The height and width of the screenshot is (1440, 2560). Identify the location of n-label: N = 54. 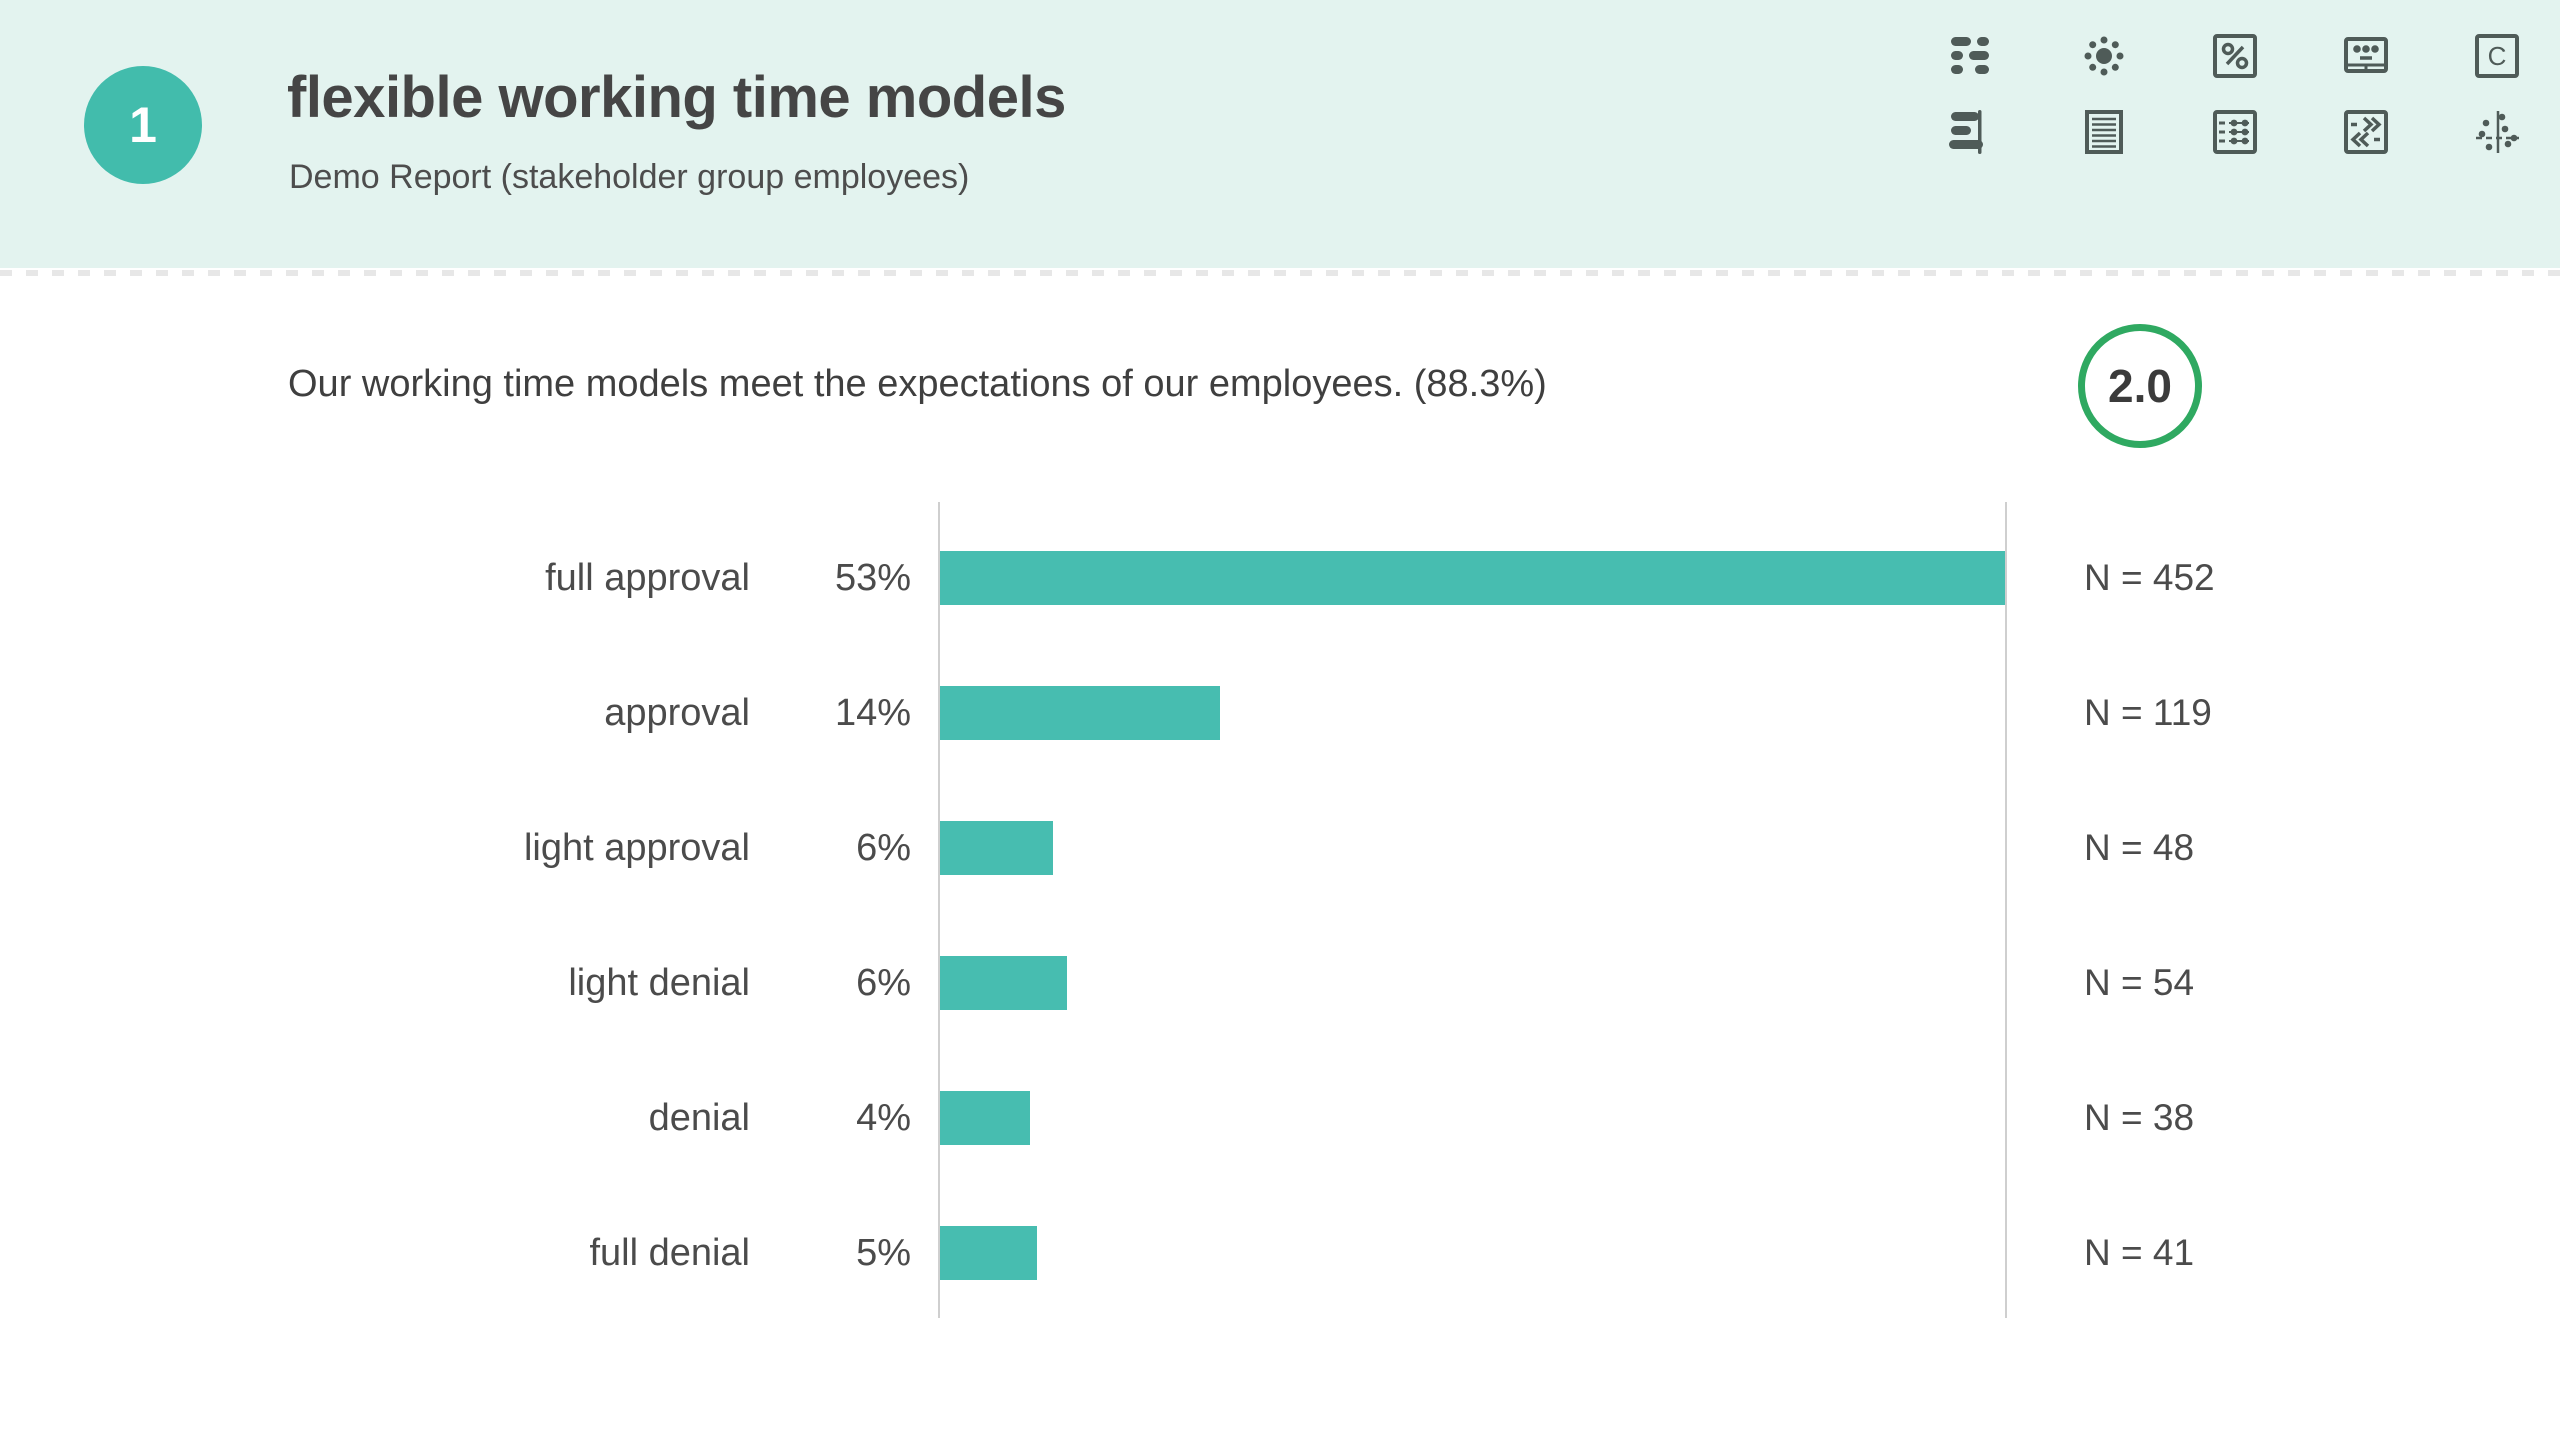
(2139, 982).